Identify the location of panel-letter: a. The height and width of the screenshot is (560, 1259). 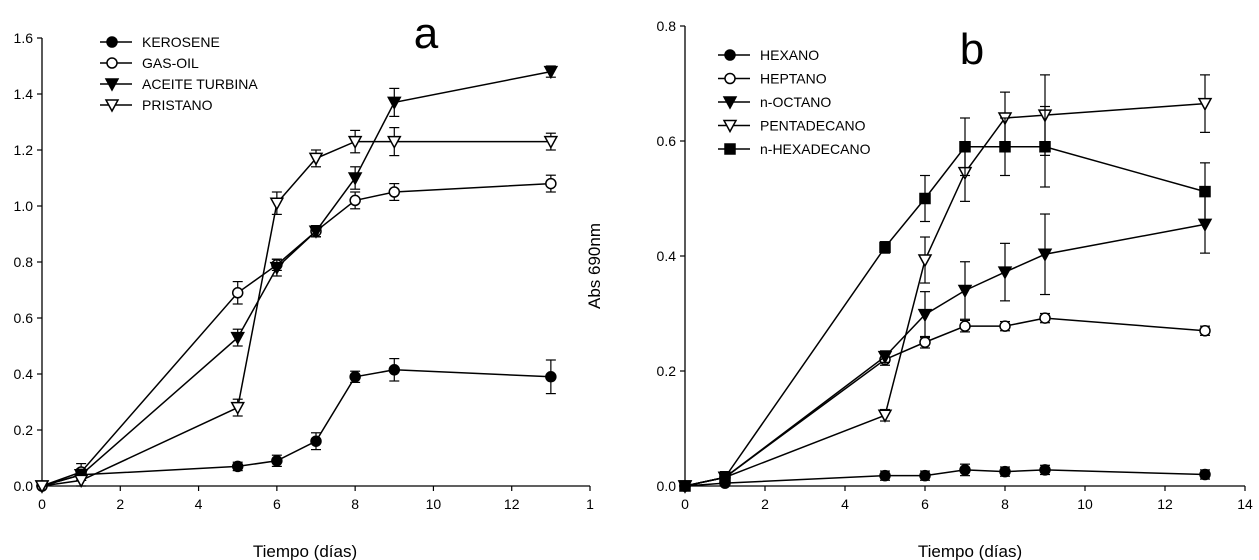
(426, 33).